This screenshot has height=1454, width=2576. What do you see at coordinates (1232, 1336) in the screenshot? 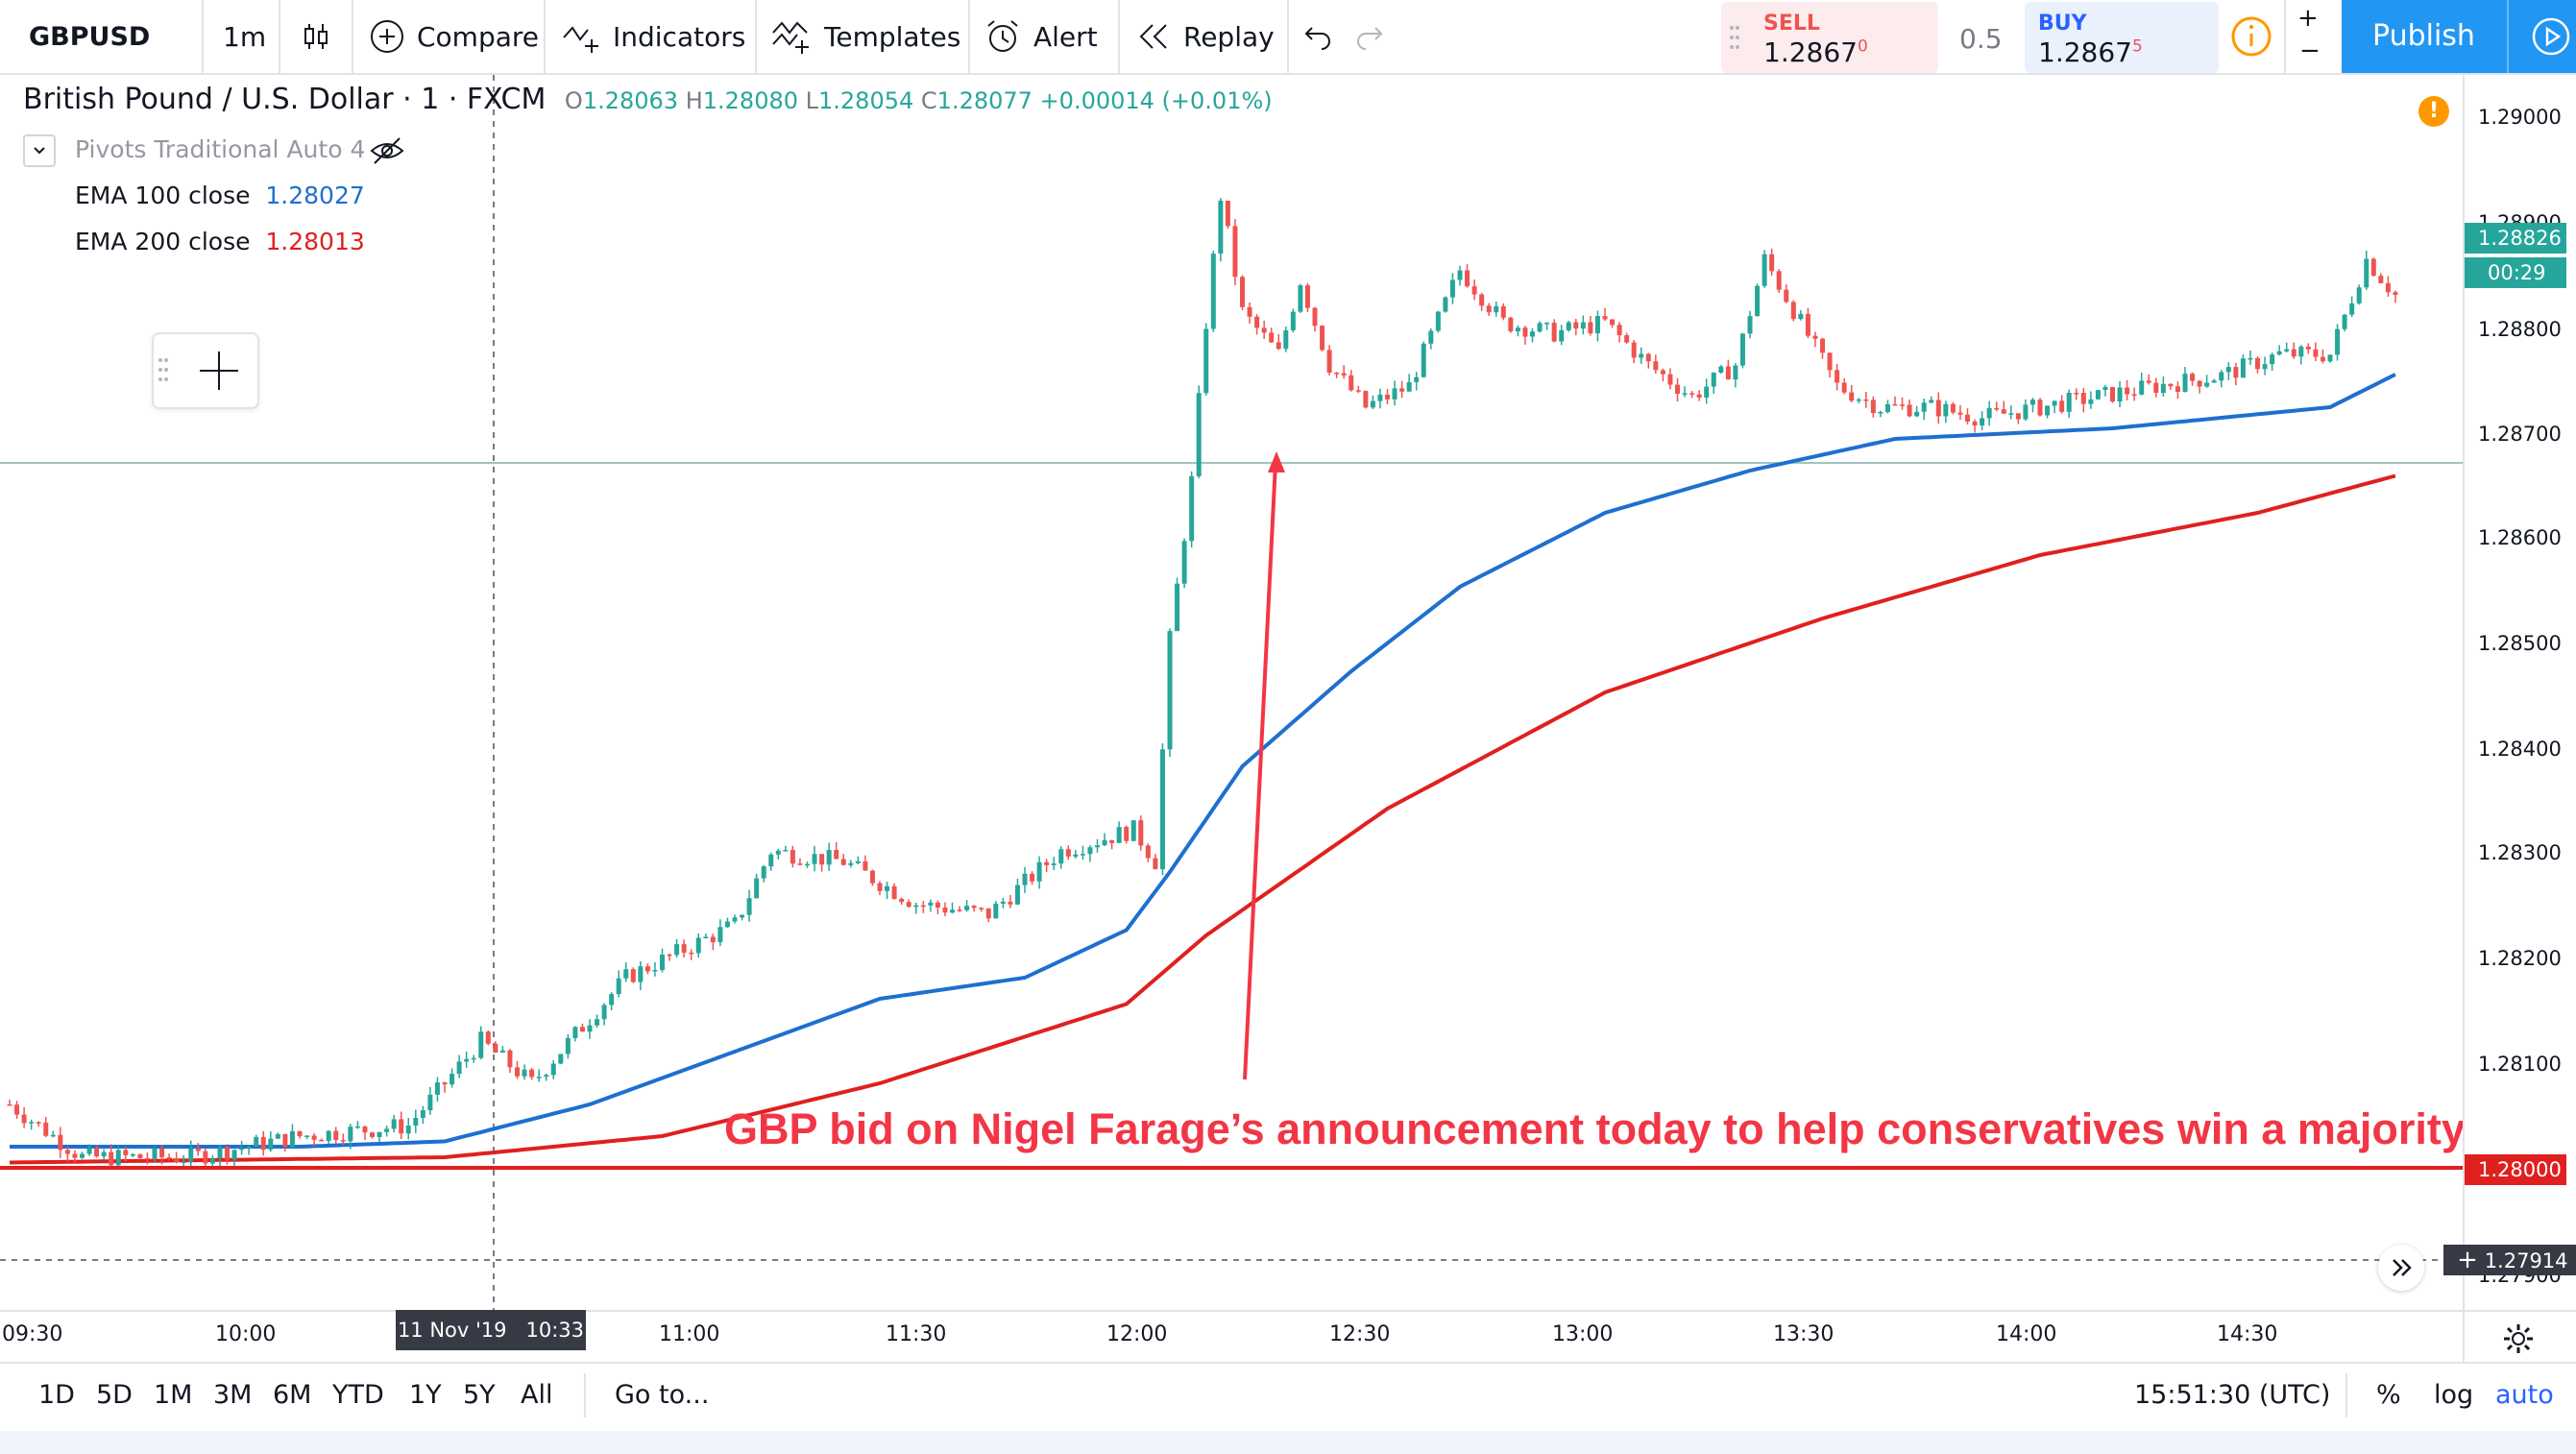
I see `time-axis` at bounding box center [1232, 1336].